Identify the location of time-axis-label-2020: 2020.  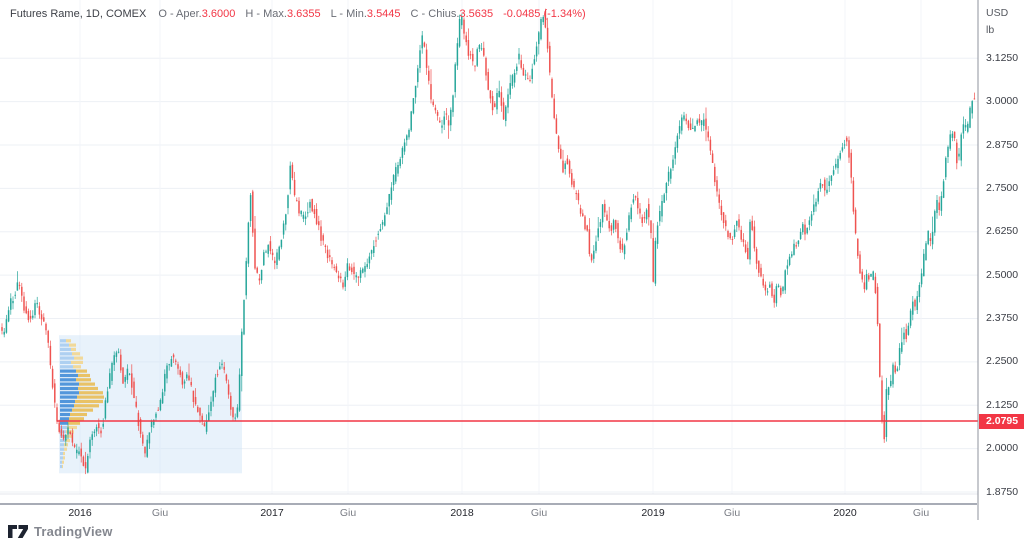
(845, 513).